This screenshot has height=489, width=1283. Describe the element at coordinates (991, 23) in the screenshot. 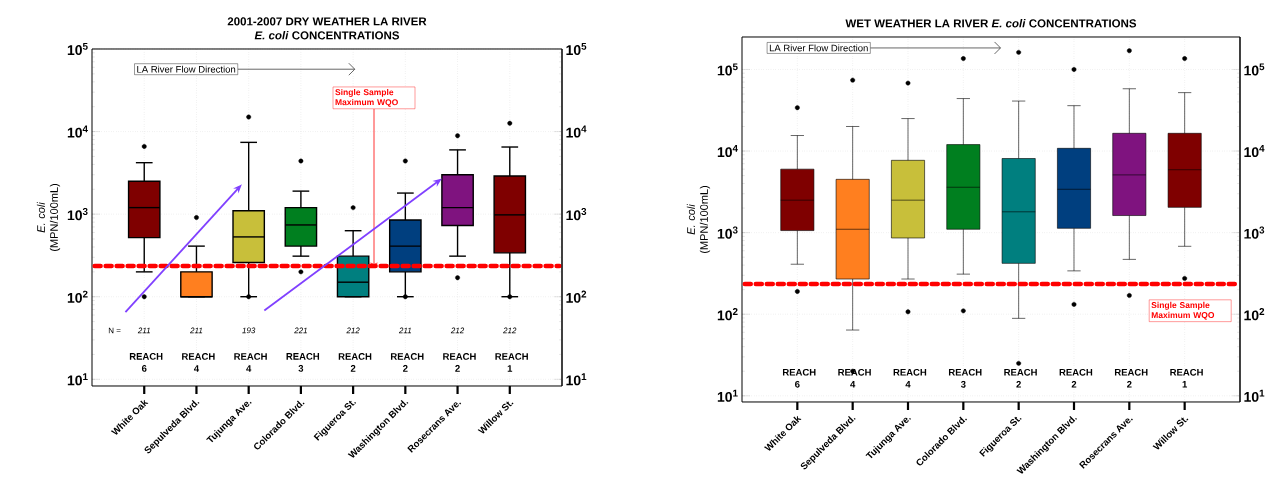

I see `chart-title: WET WEATHER LA RIVER E. coli CONCENTRATIONS` at that location.